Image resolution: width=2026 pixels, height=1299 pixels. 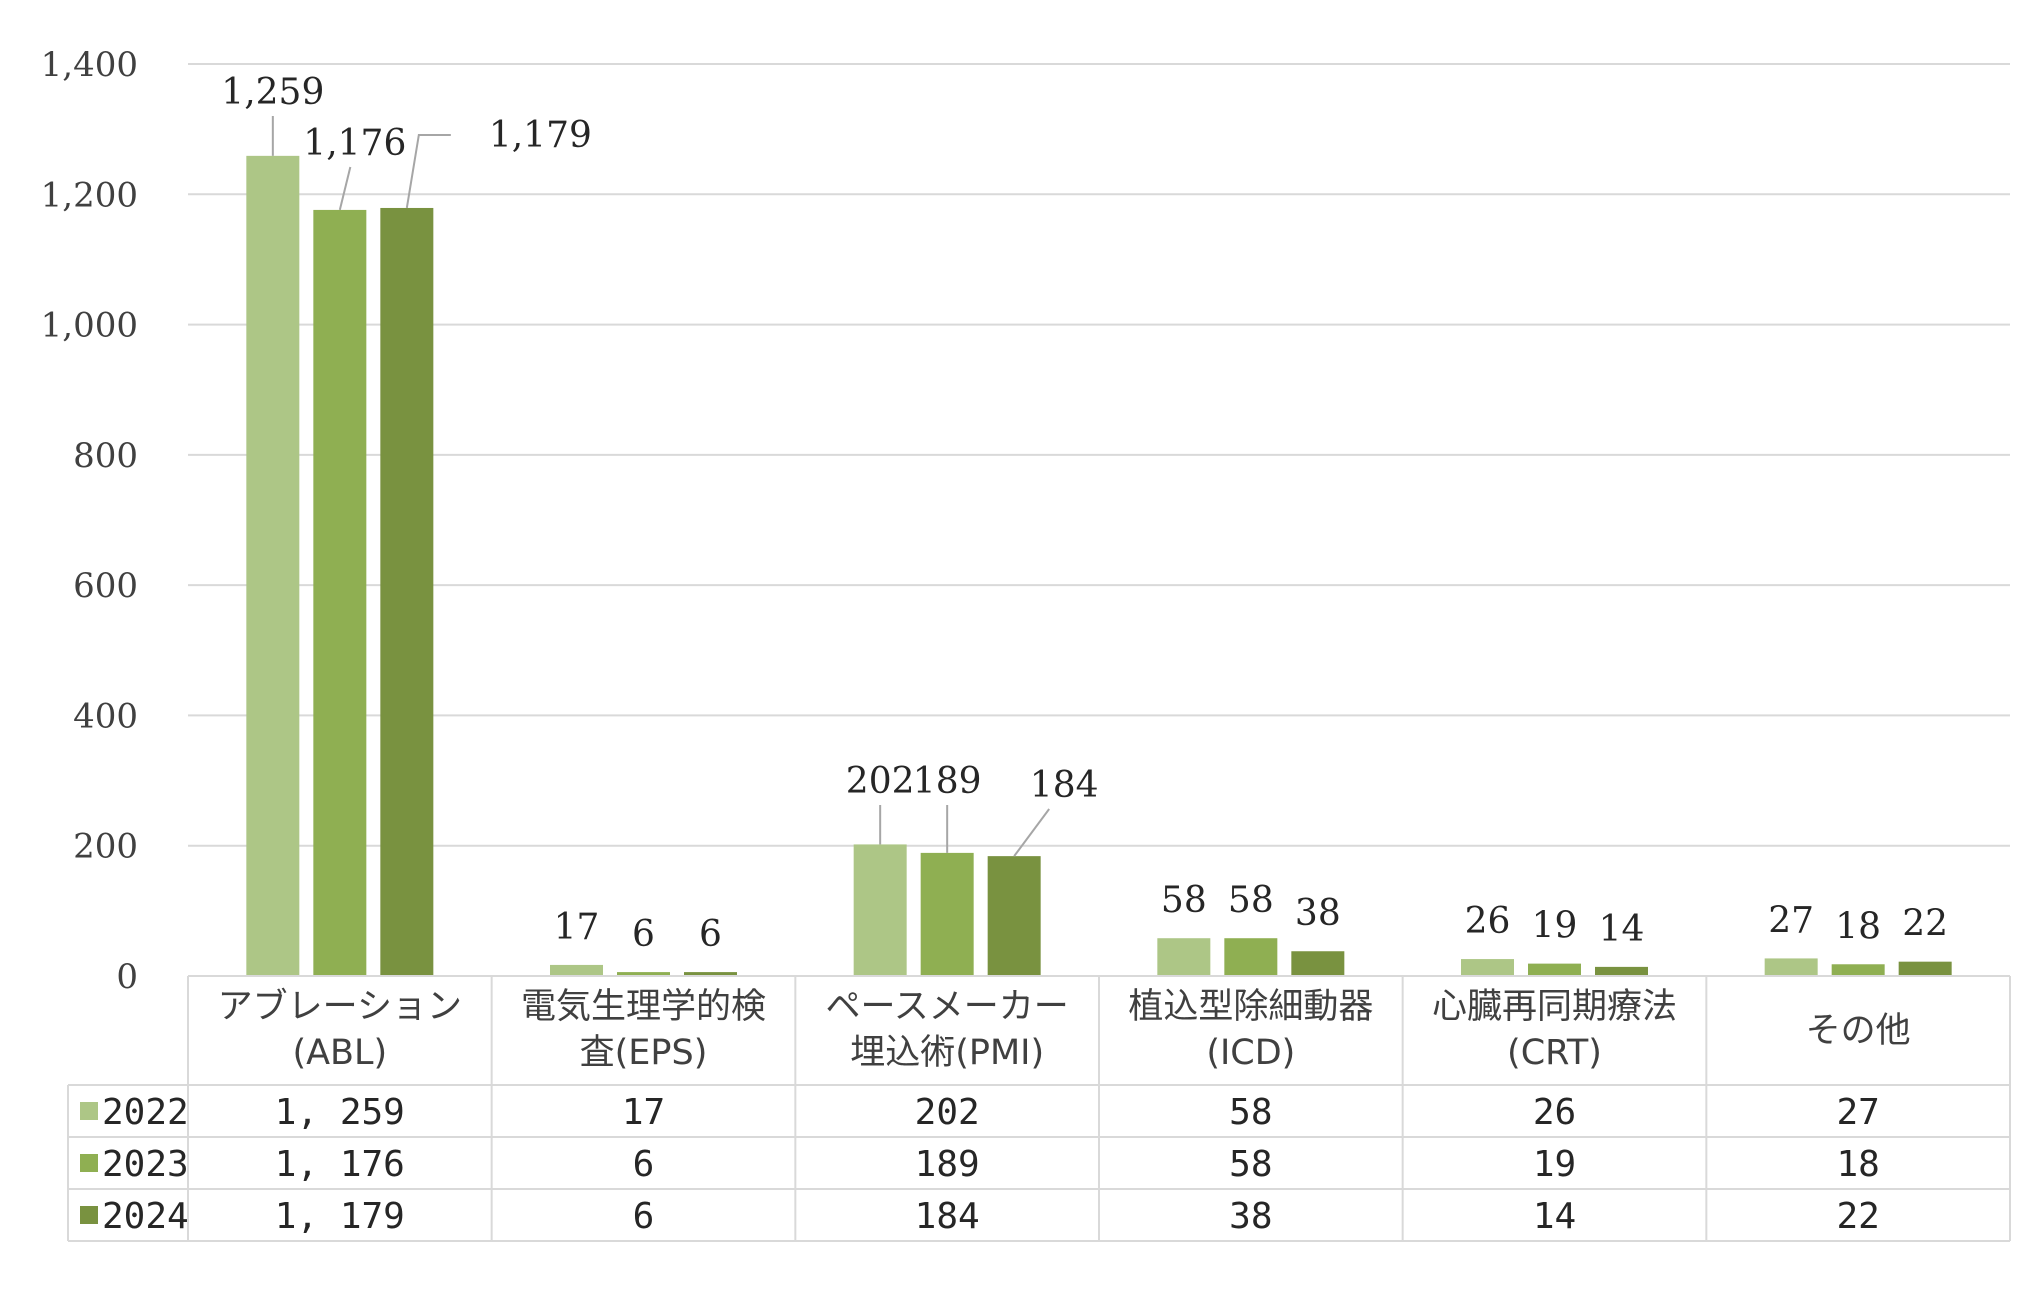 What do you see at coordinates (1554, 1053) in the screenshot?
I see `category-label-4-line2: (CRT)` at bounding box center [1554, 1053].